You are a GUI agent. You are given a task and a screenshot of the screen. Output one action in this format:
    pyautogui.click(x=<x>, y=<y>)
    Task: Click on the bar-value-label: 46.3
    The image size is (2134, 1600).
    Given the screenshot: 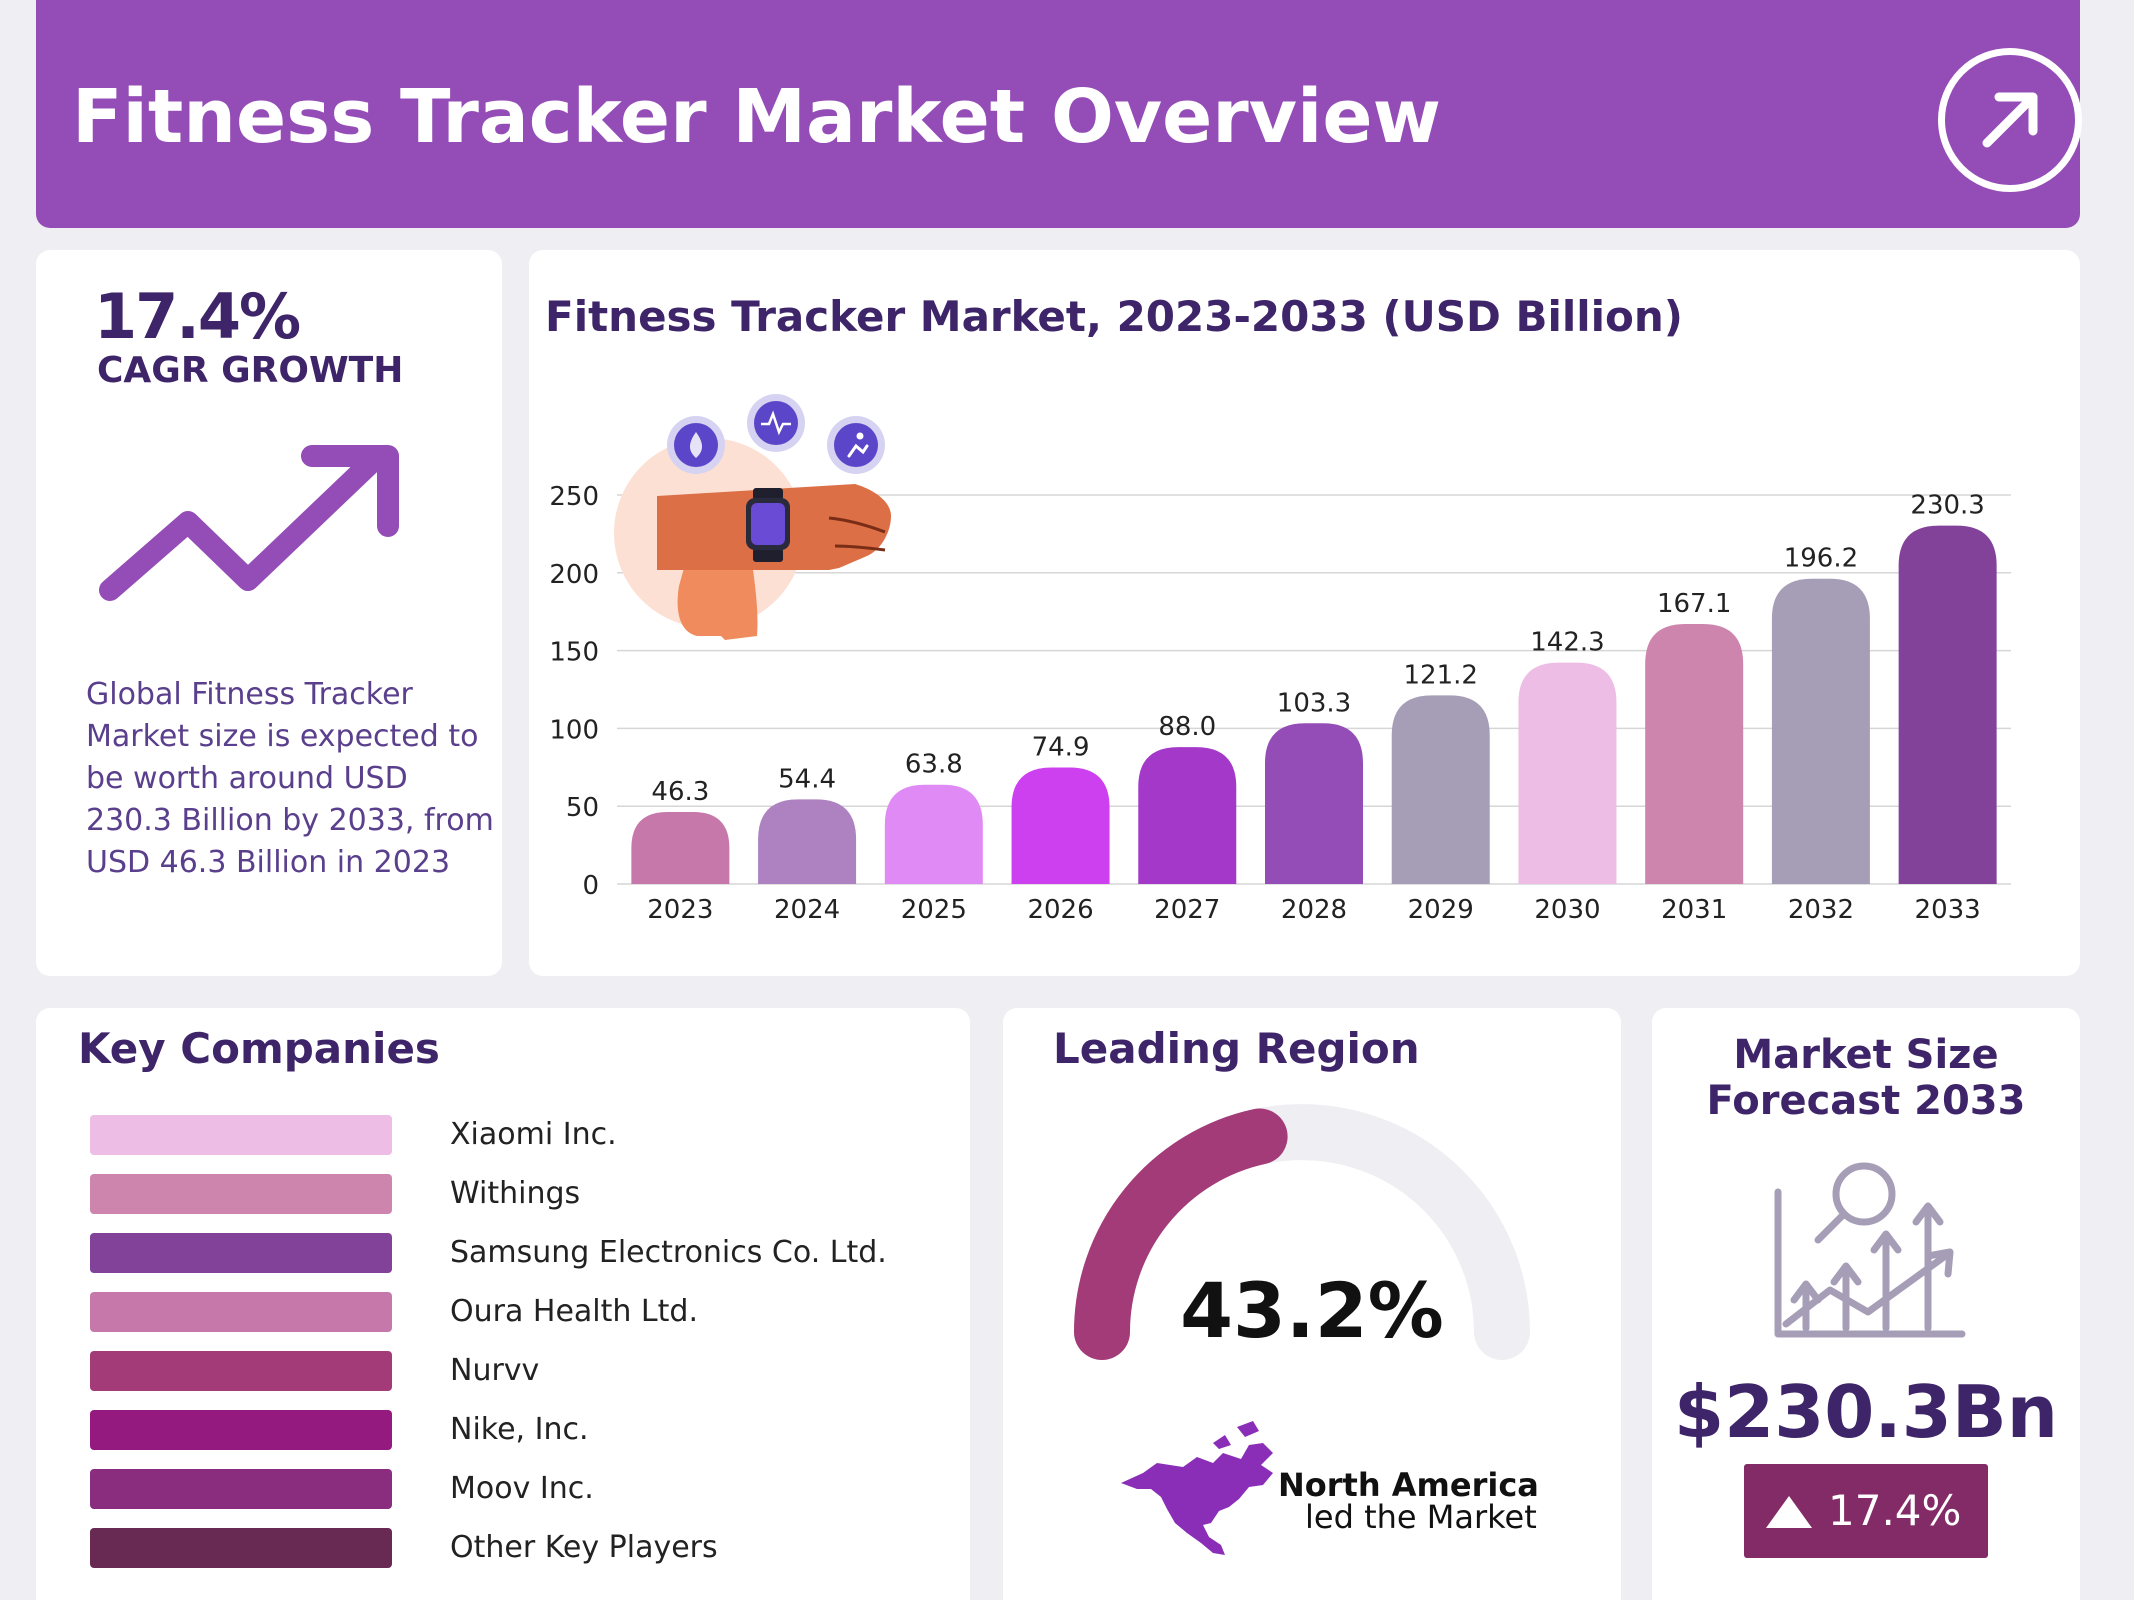 What is the action you would take?
    pyautogui.click(x=680, y=792)
    